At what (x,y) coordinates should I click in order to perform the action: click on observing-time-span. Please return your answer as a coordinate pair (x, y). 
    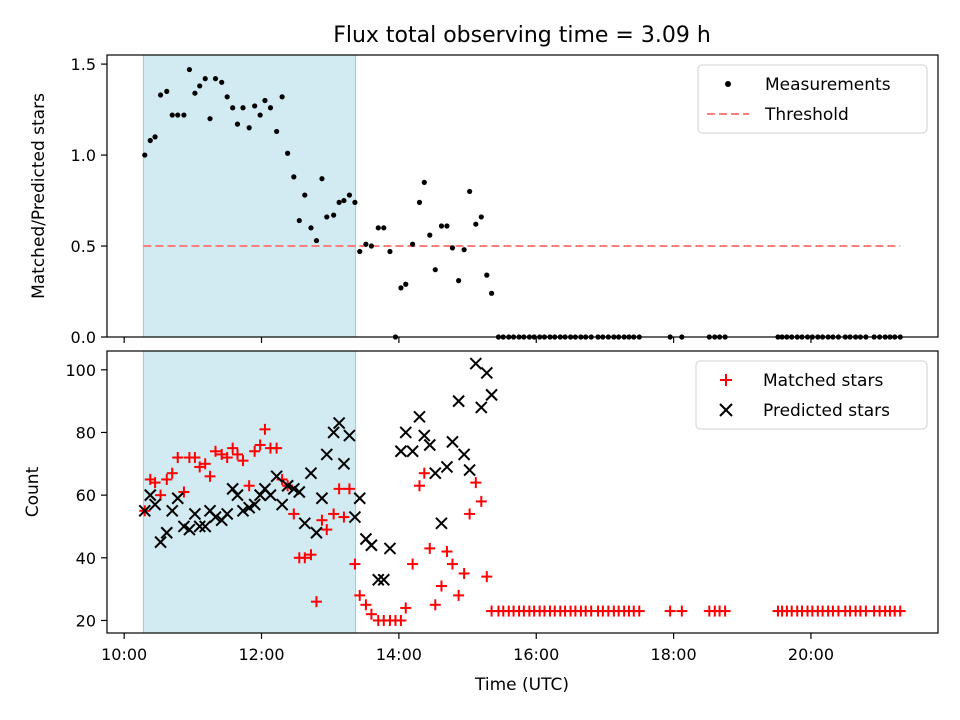
    Looking at the image, I should click on (249, 196).